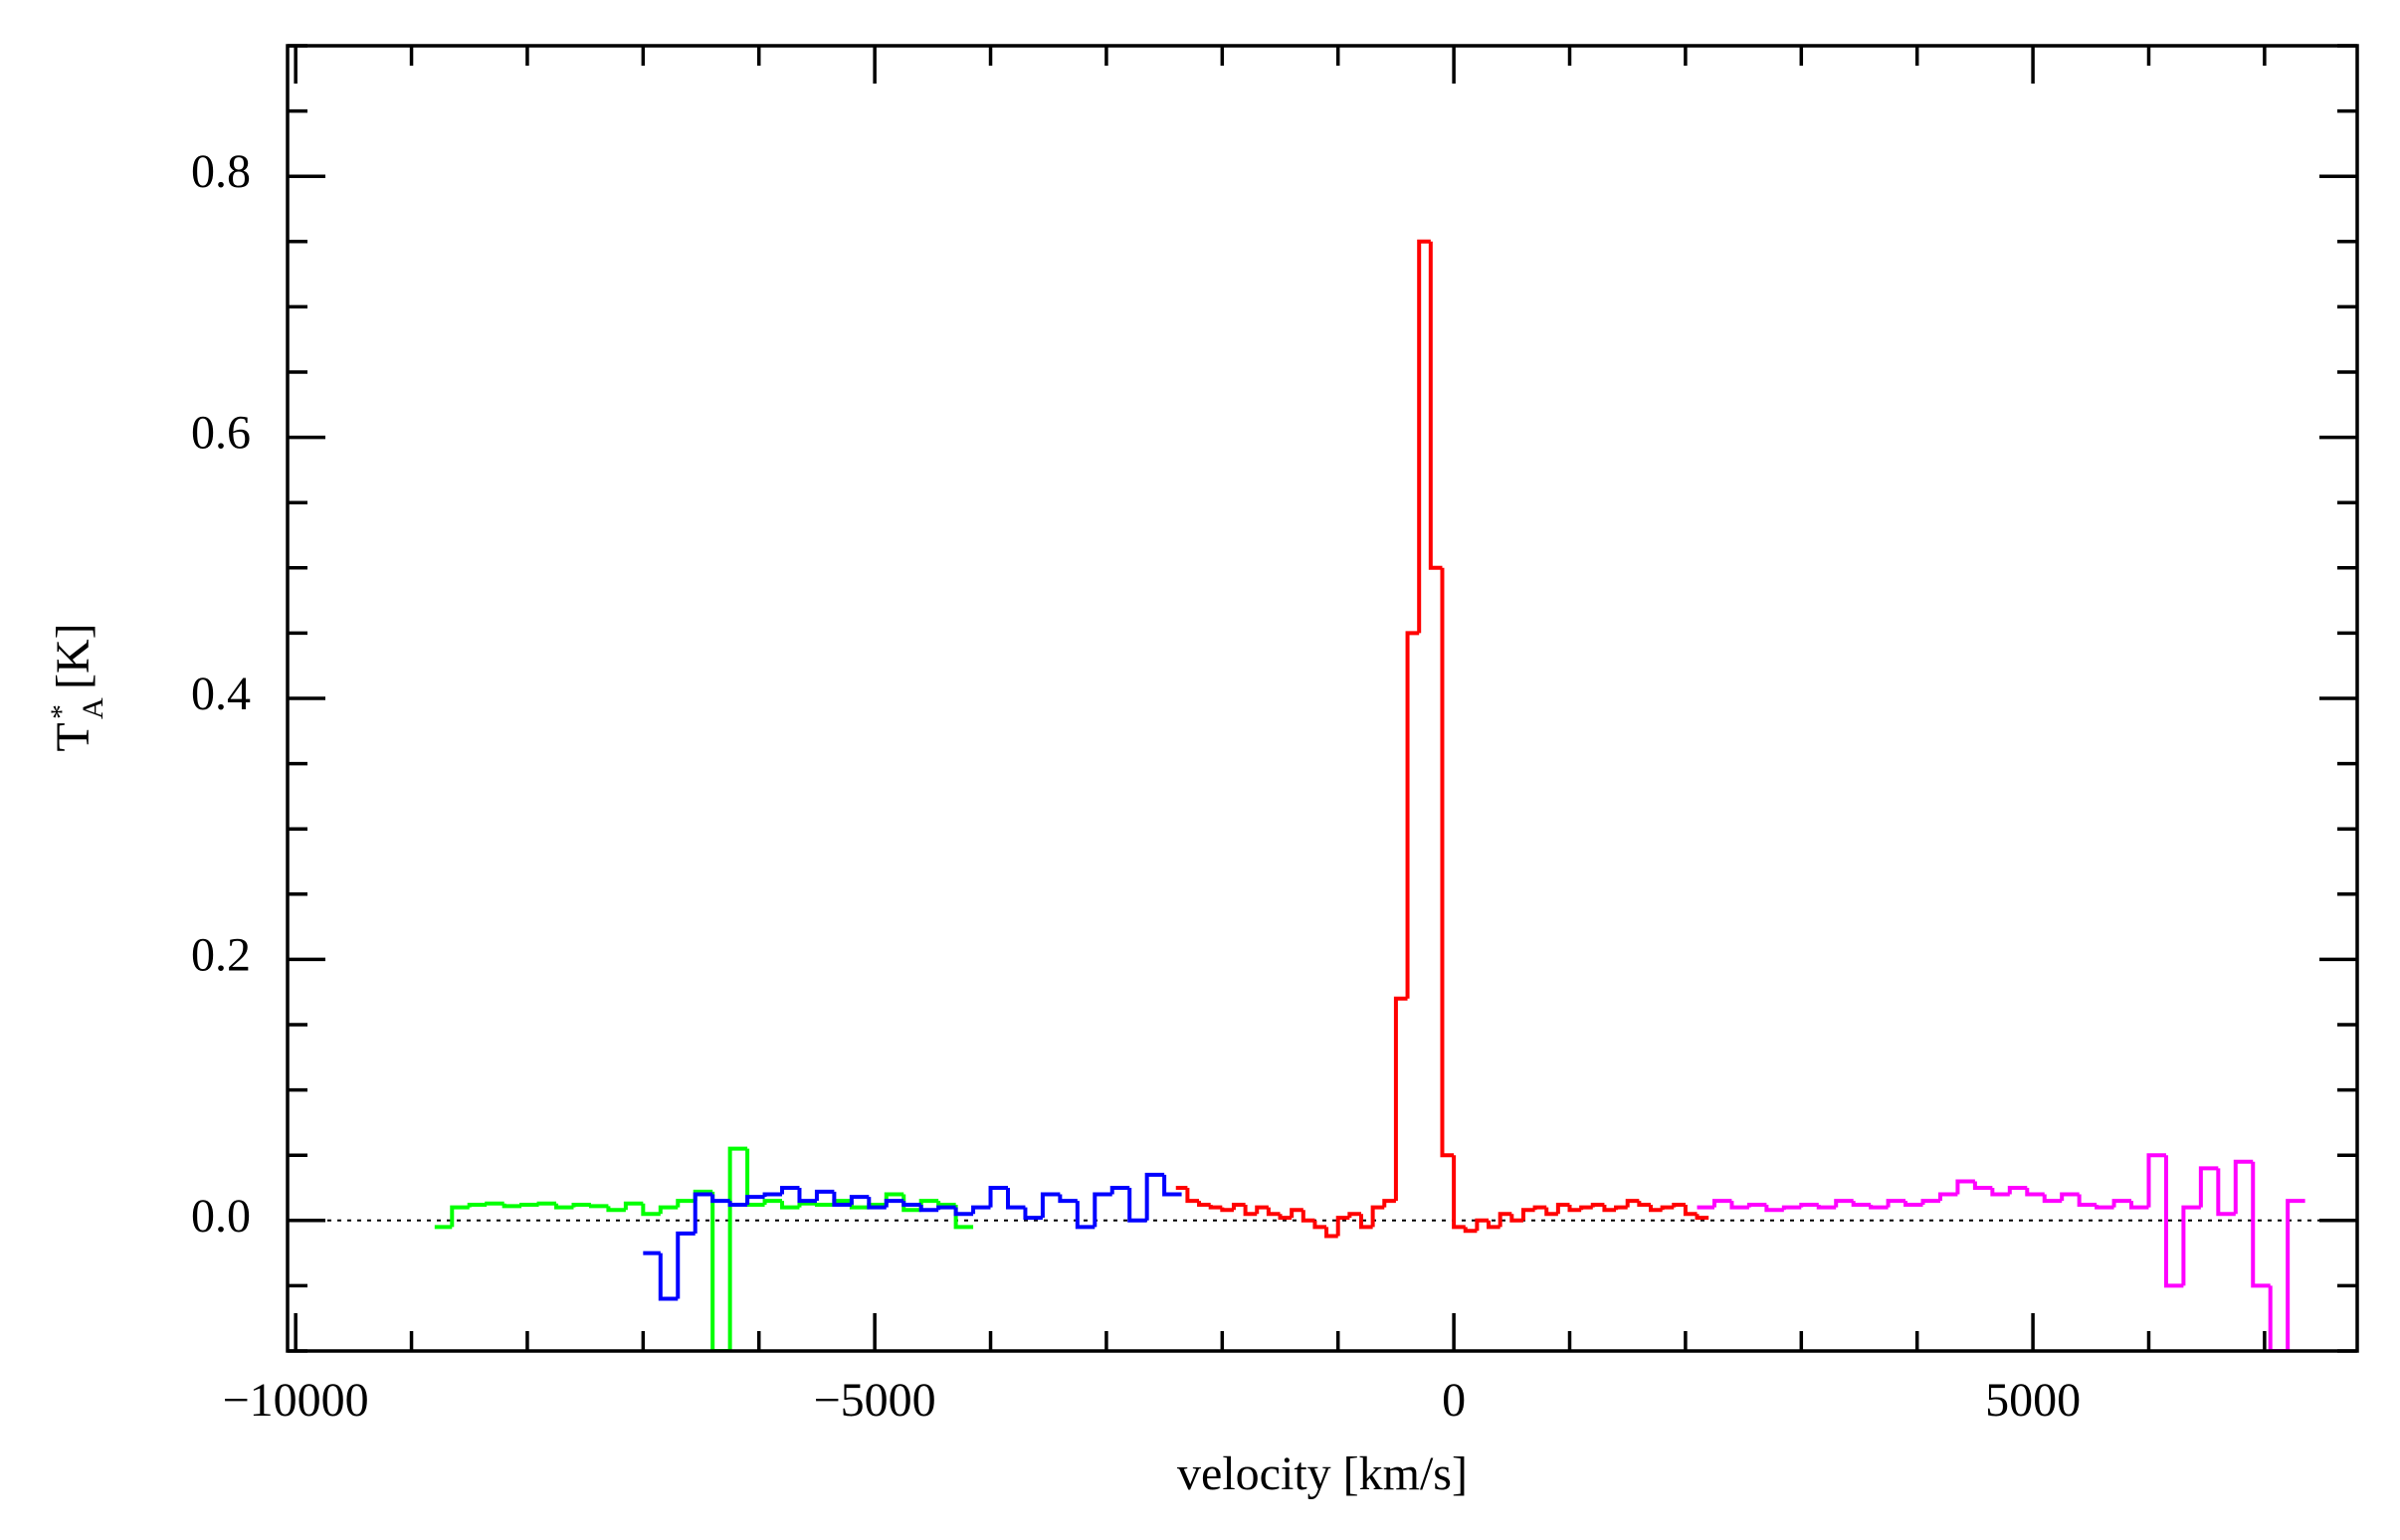  I want to click on y-tick-label: 0.2, so click(221, 954).